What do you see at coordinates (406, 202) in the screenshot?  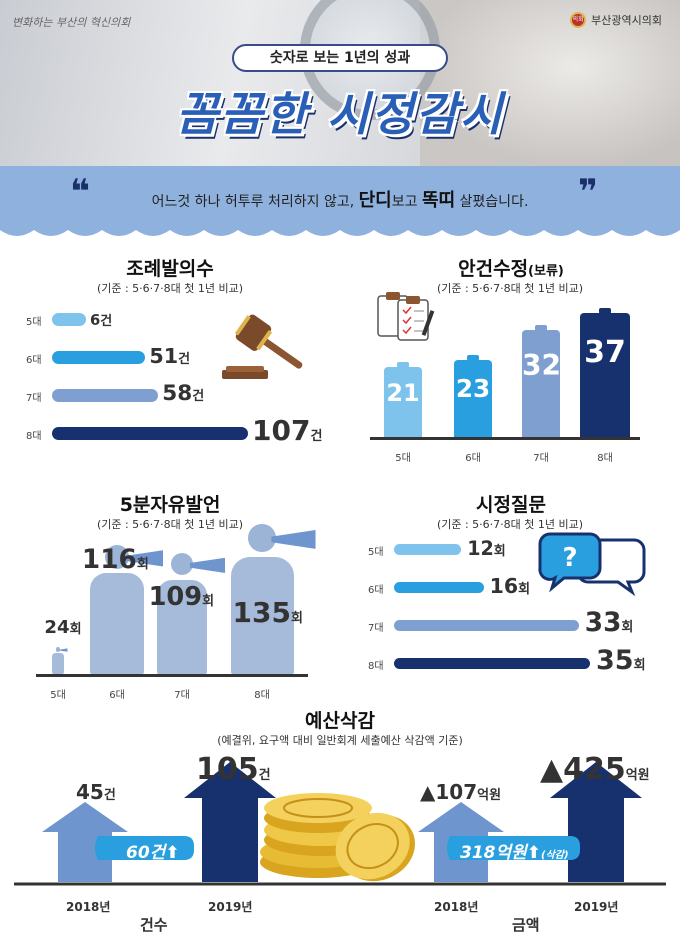 I see `quote-part2: 보고` at bounding box center [406, 202].